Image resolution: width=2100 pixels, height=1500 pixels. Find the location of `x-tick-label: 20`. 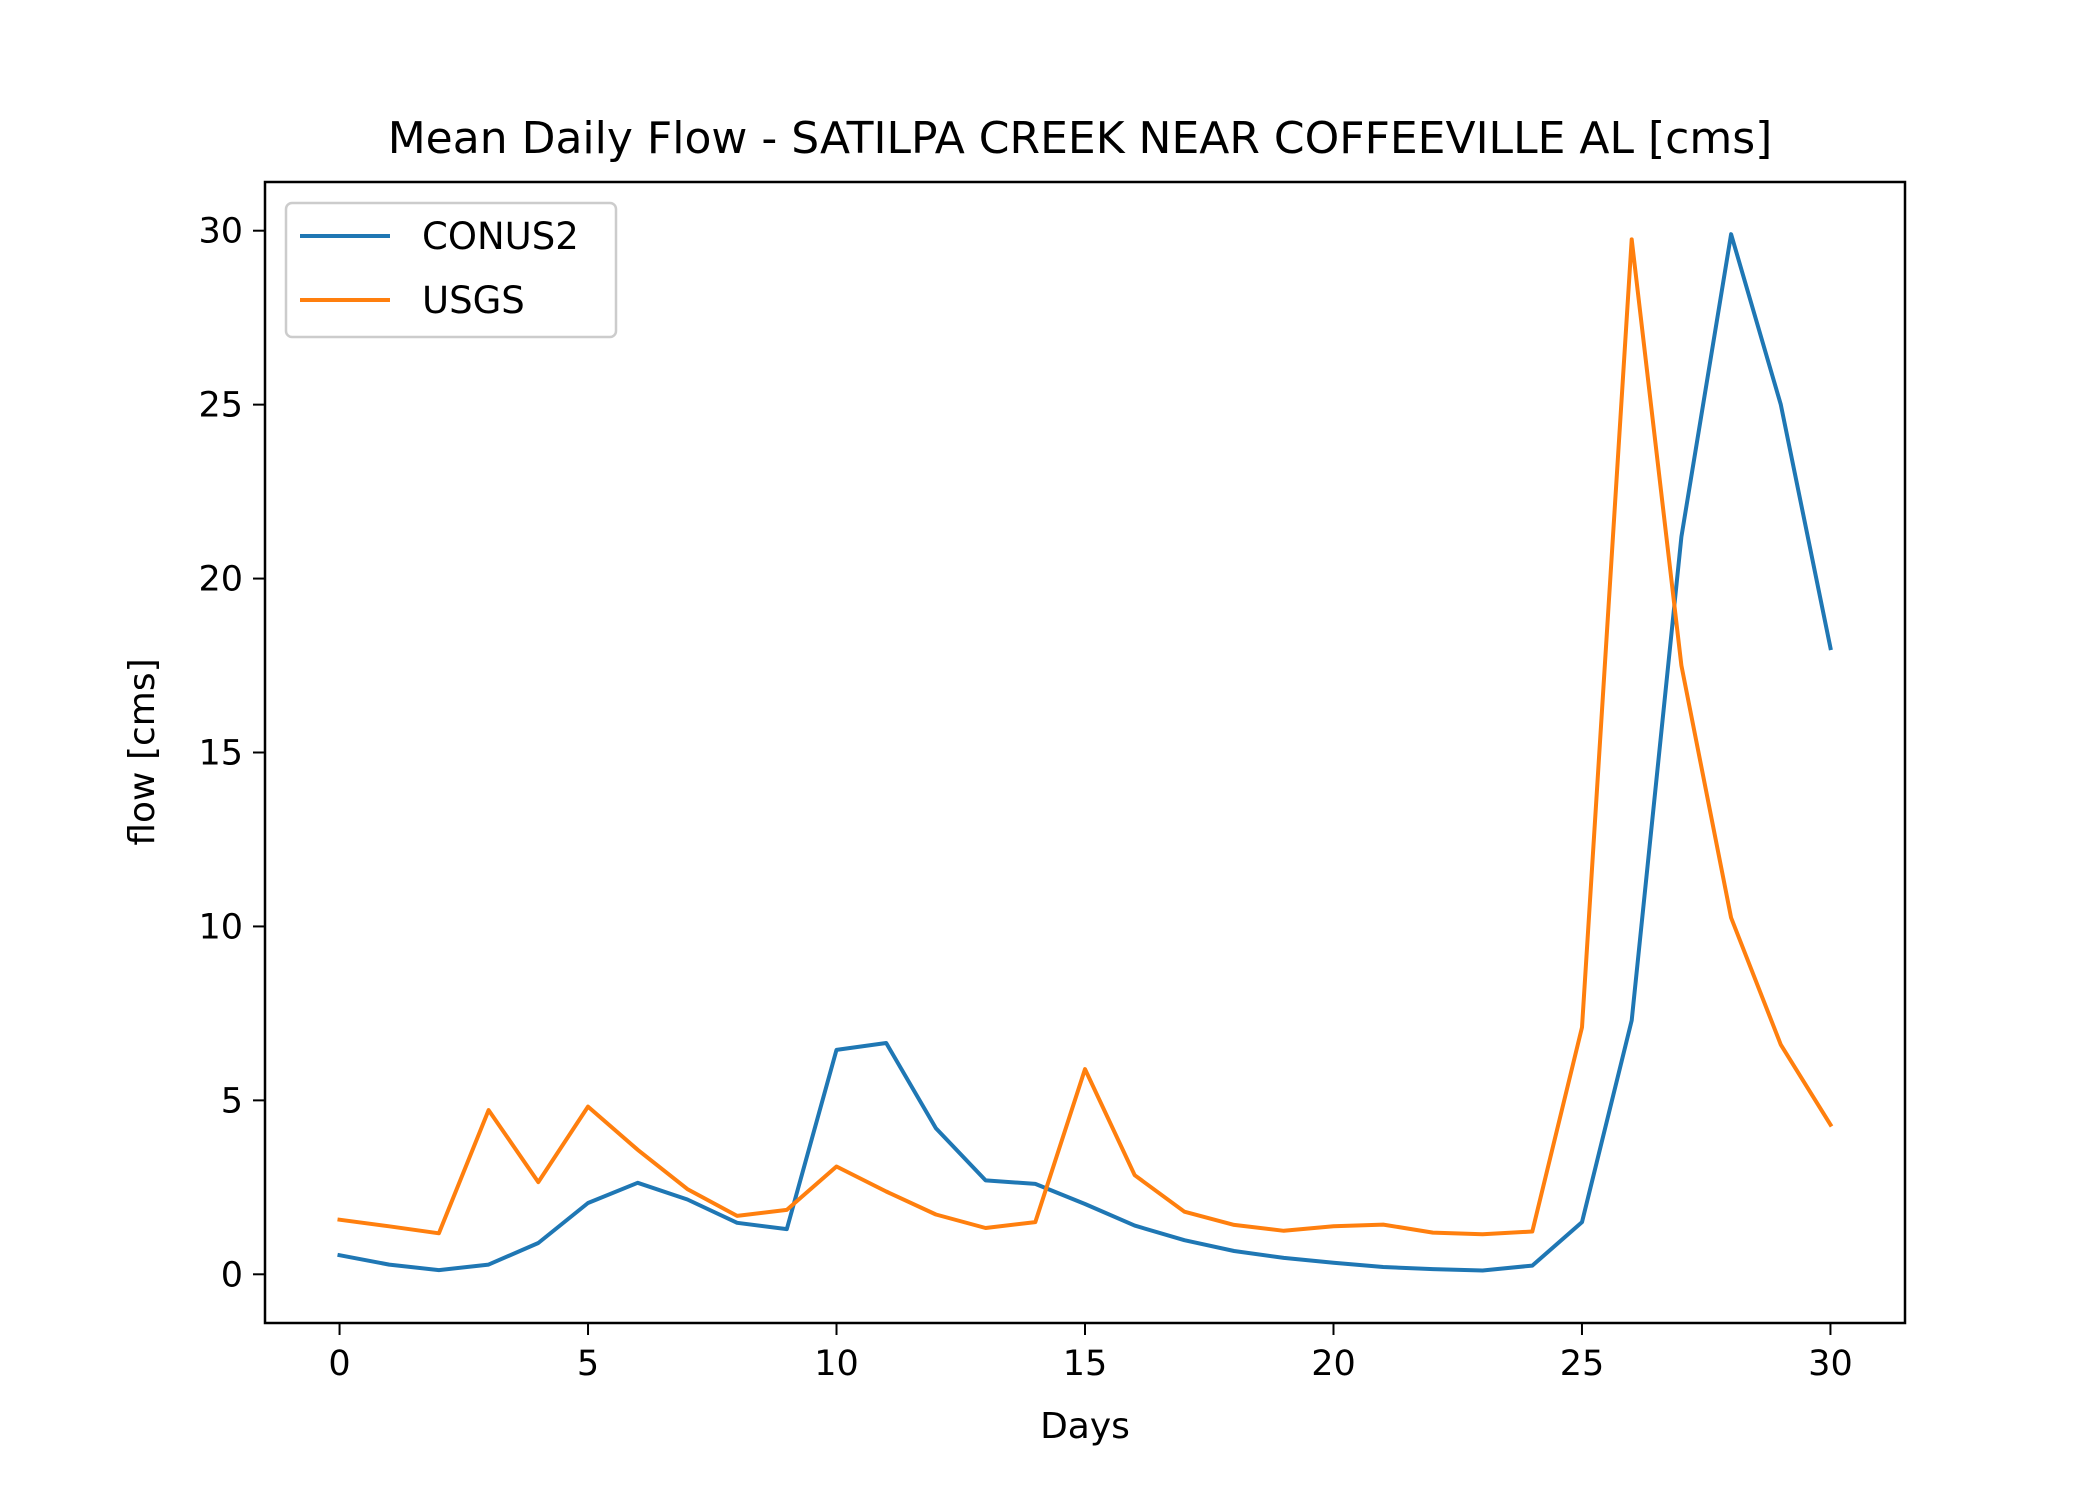

x-tick-label: 20 is located at coordinates (1333, 1364).